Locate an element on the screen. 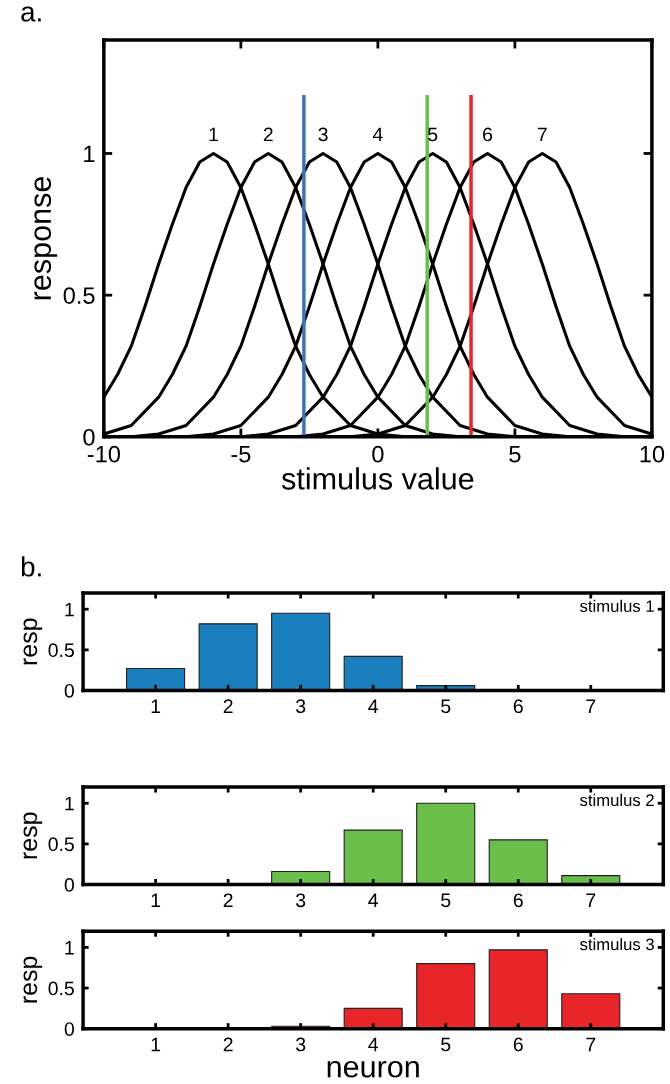 This screenshot has width=670, height=1084. annotation: 4 is located at coordinates (377, 134).